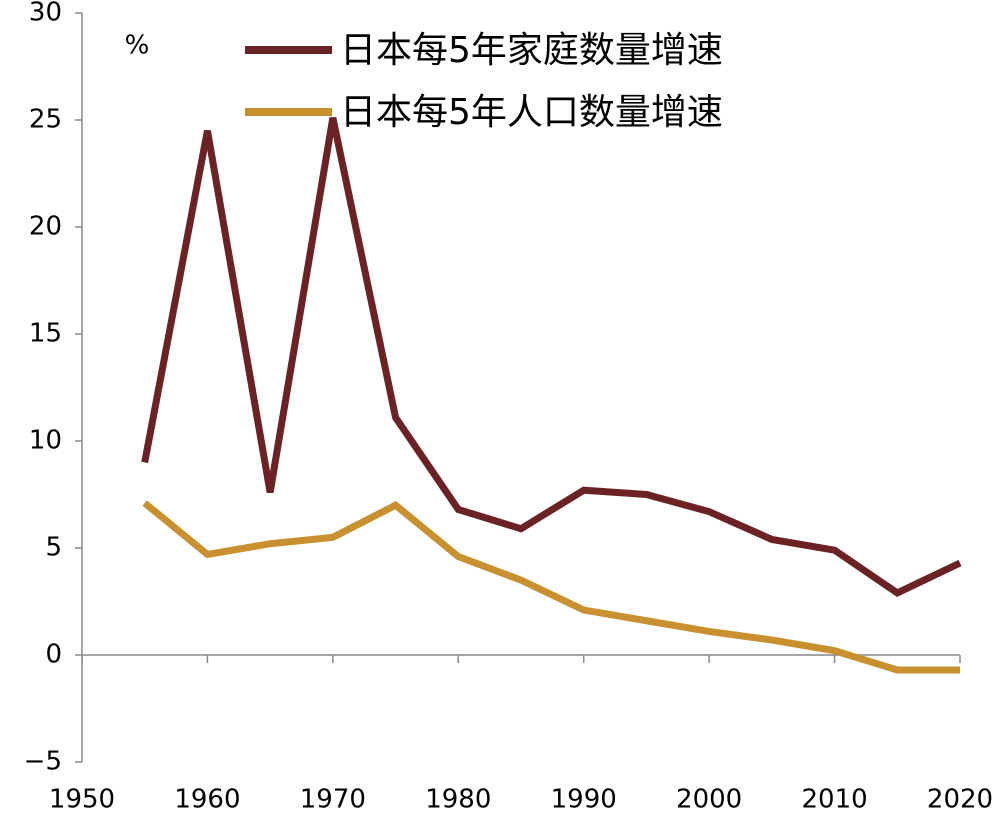 This screenshot has height=825, width=998. What do you see at coordinates (834, 800) in the screenshot?
I see `x-tick-label: 2010` at bounding box center [834, 800].